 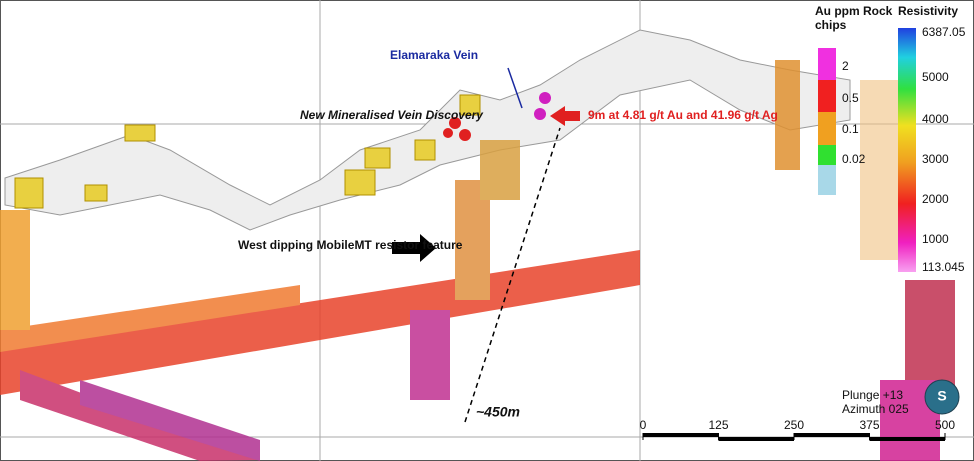 What do you see at coordinates (935, 199) in the screenshot?
I see `resistivity-label: 2000` at bounding box center [935, 199].